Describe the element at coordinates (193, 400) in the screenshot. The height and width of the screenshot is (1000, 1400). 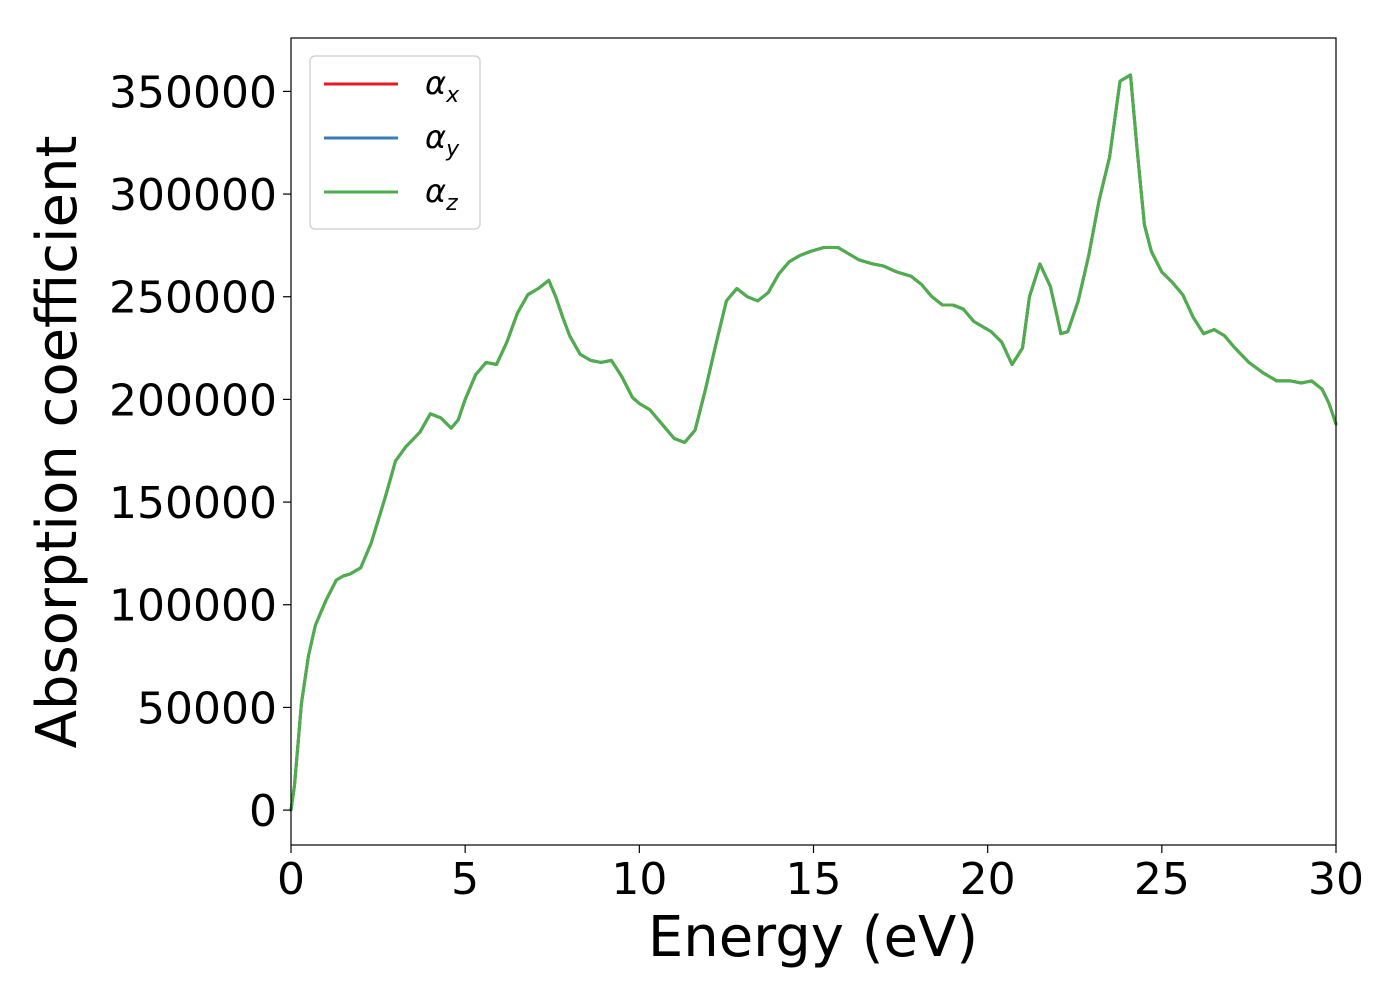
I see `y-tick-label: 200000` at that location.